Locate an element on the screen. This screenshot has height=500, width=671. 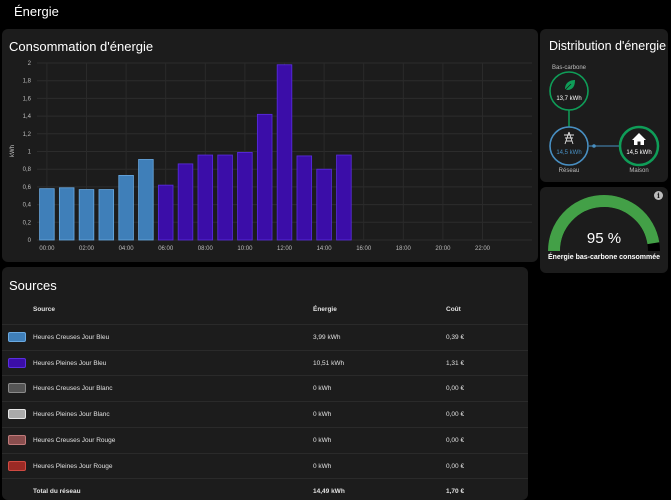
gauge-value: 95 % is located at coordinates (604, 238).